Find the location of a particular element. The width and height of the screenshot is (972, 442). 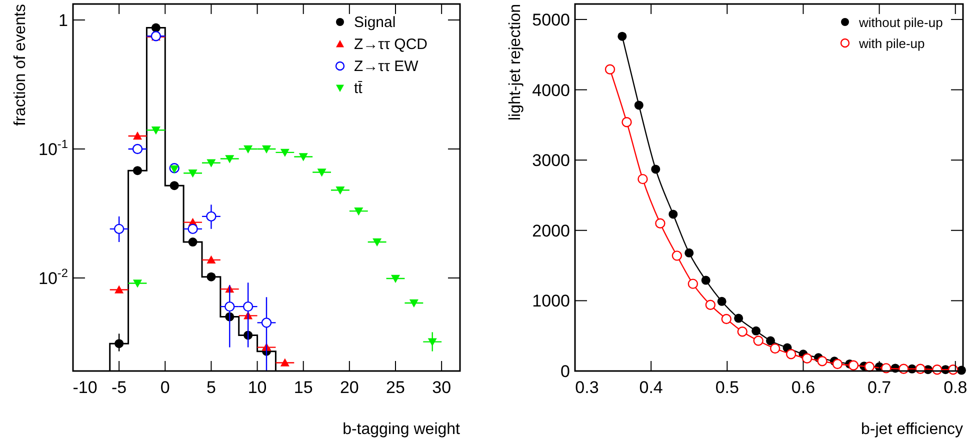

y-tick-label: 3000 is located at coordinates (551, 160).